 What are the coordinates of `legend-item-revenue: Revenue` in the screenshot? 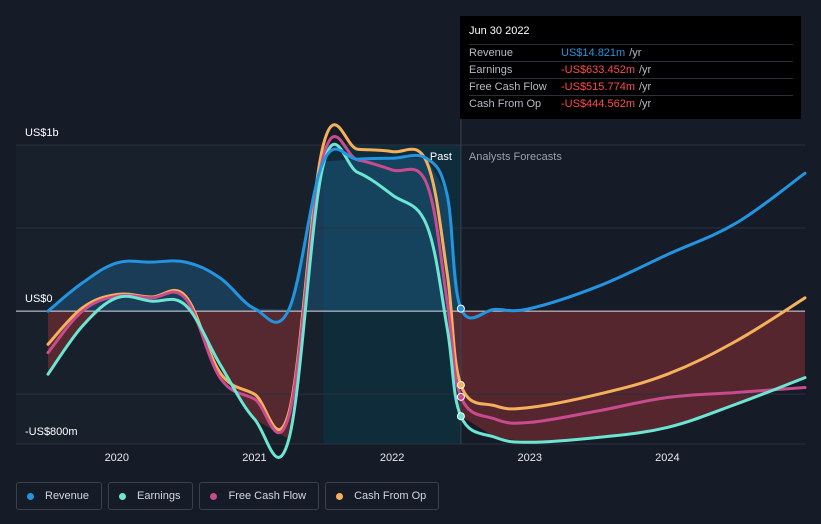 It's located at (59, 496).